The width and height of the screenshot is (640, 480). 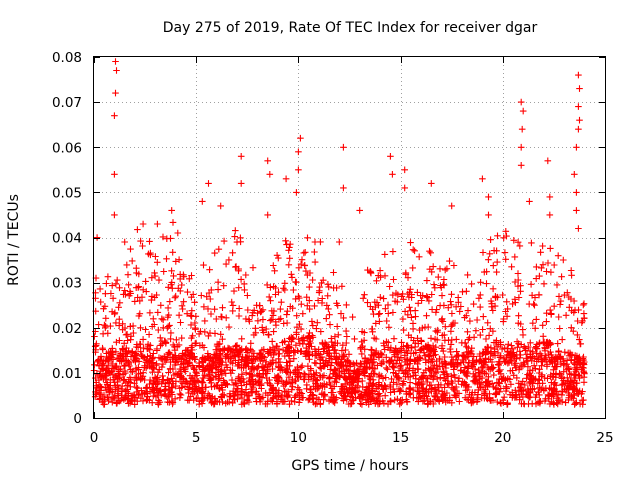 I want to click on y-tick-label: 0, so click(x=77, y=419).